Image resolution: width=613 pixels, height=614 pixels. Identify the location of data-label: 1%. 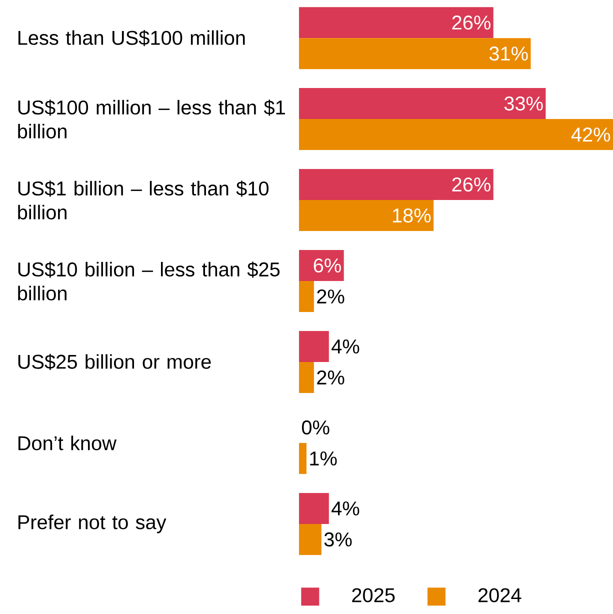
(323, 458).